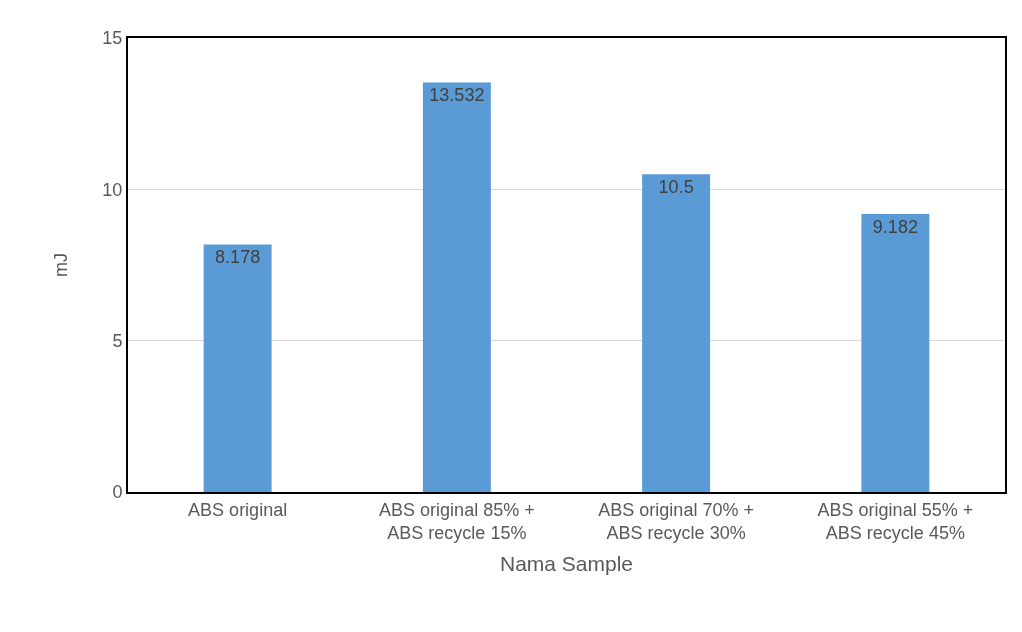 Image resolution: width=1022 pixels, height=632 pixels. Describe the element at coordinates (566, 563) in the screenshot. I see `x-axis-title: Nama Sample` at that location.